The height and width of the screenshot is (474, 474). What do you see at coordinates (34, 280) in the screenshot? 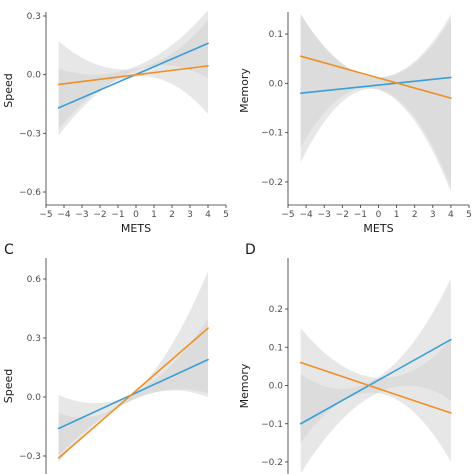
I see `y-tick-label: 0.6` at bounding box center [34, 280].